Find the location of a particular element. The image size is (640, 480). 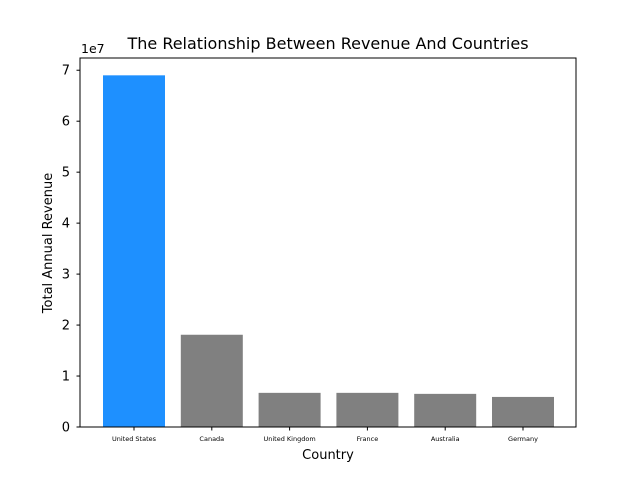

bar-united-states is located at coordinates (134, 251).